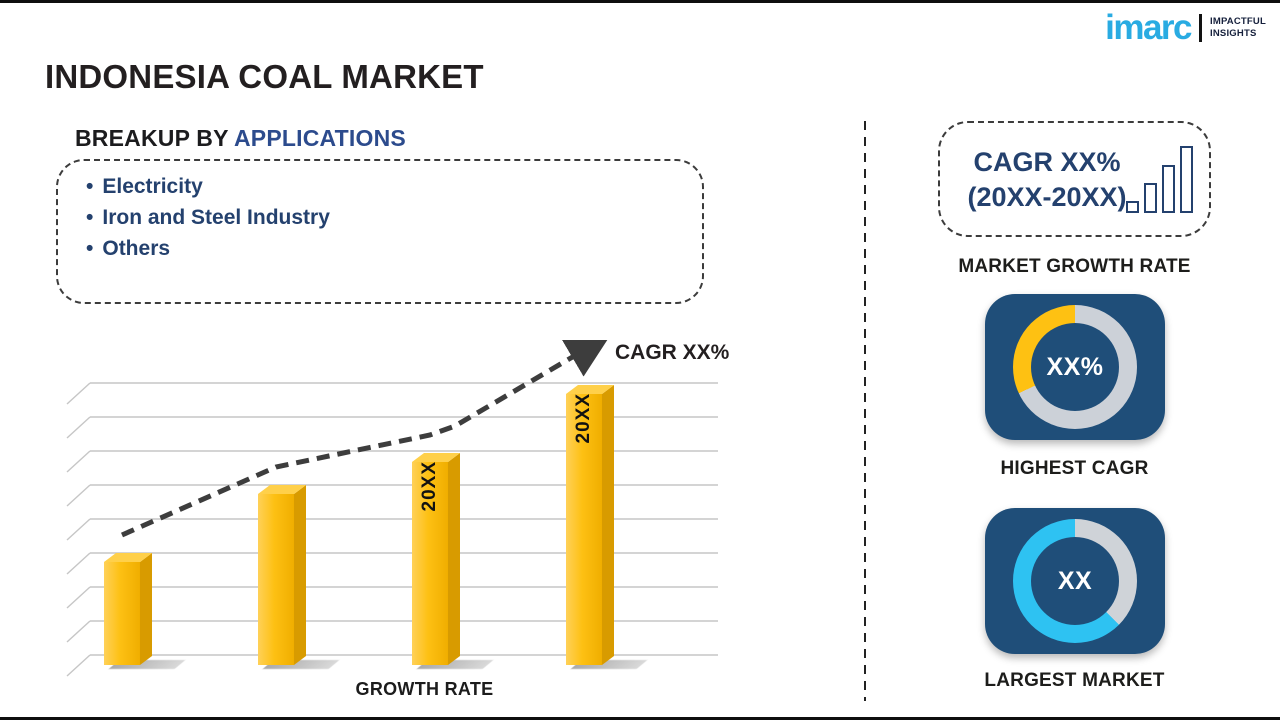 Image resolution: width=1280 pixels, height=720 pixels. What do you see at coordinates (640, 1) in the screenshot?
I see `top-border` at bounding box center [640, 1].